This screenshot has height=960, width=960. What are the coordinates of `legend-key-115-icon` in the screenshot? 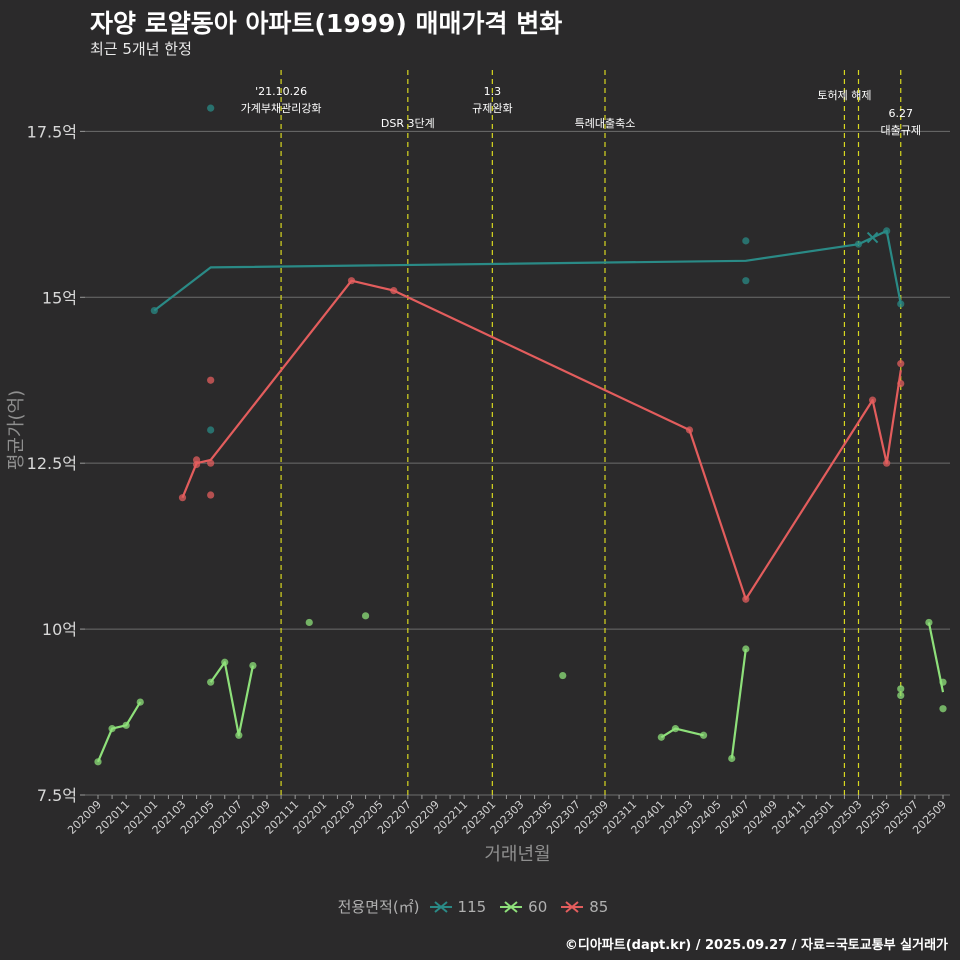 It's located at (440, 906).